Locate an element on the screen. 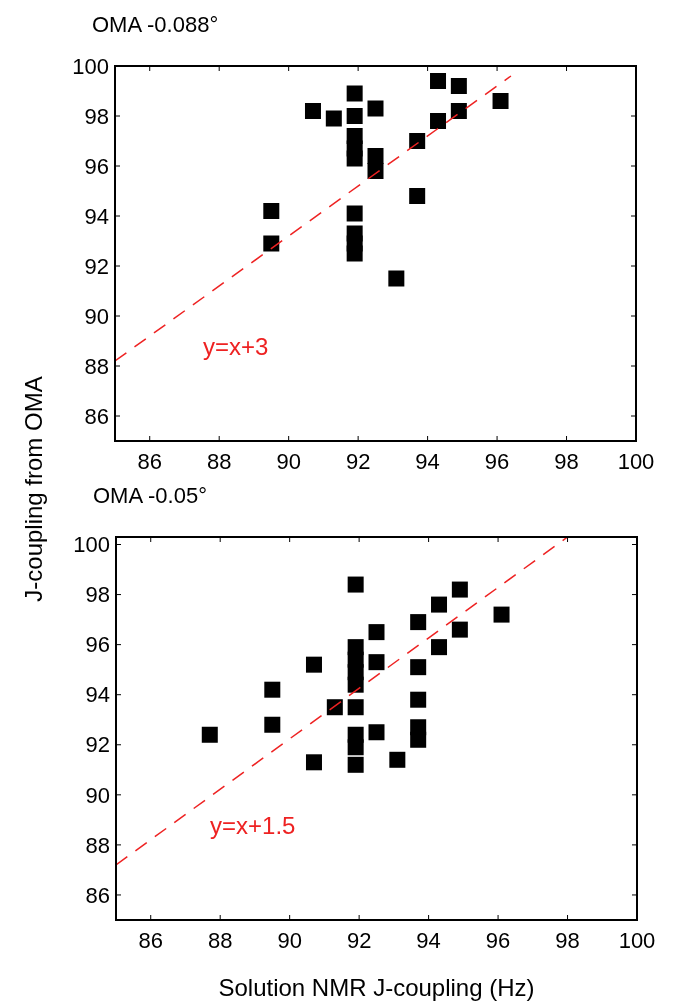  chart-title: OMA -0.088° is located at coordinates (155, 24).